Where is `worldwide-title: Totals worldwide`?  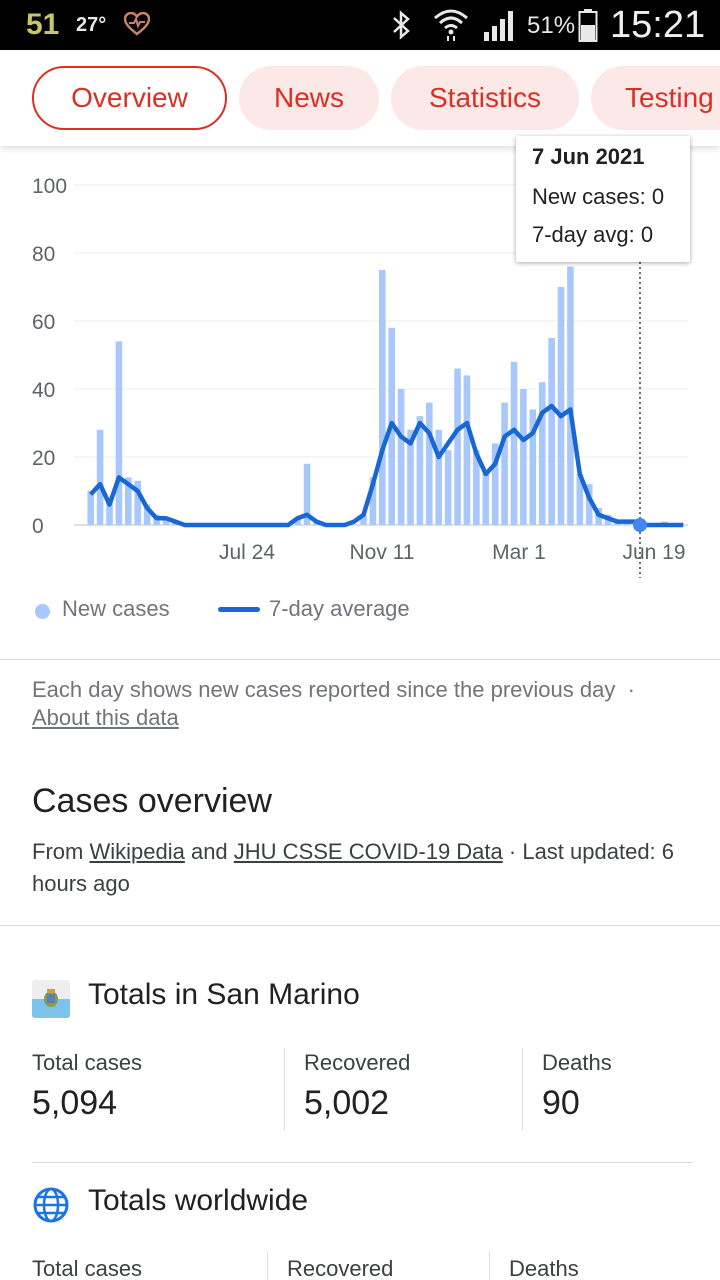 worldwide-title: Totals worldwide is located at coordinates (198, 1200).